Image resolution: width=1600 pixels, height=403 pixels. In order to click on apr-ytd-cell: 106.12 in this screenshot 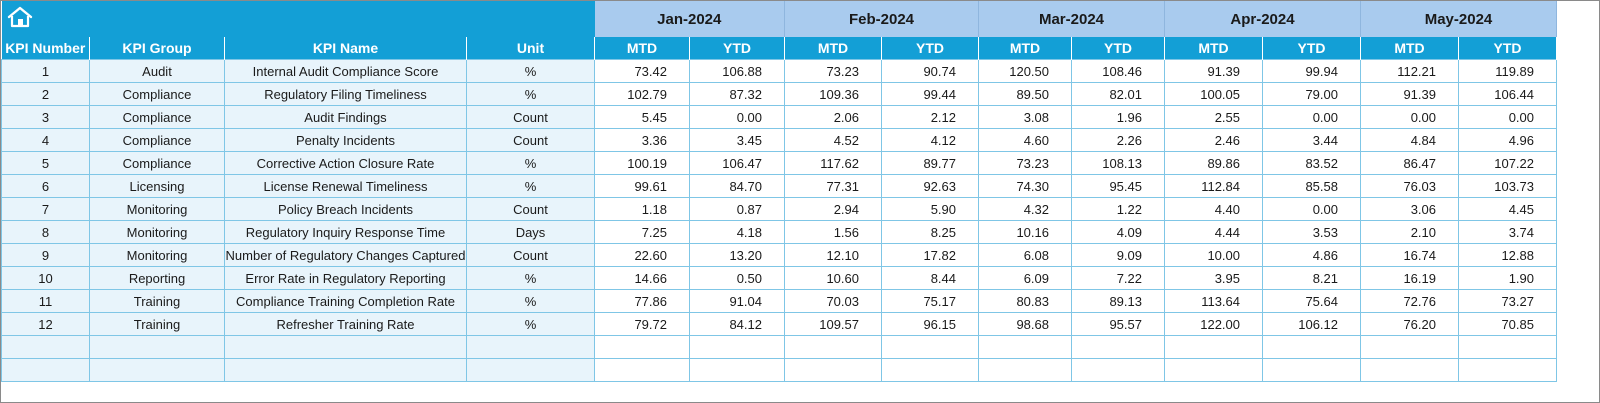, I will do `click(1311, 324)`.